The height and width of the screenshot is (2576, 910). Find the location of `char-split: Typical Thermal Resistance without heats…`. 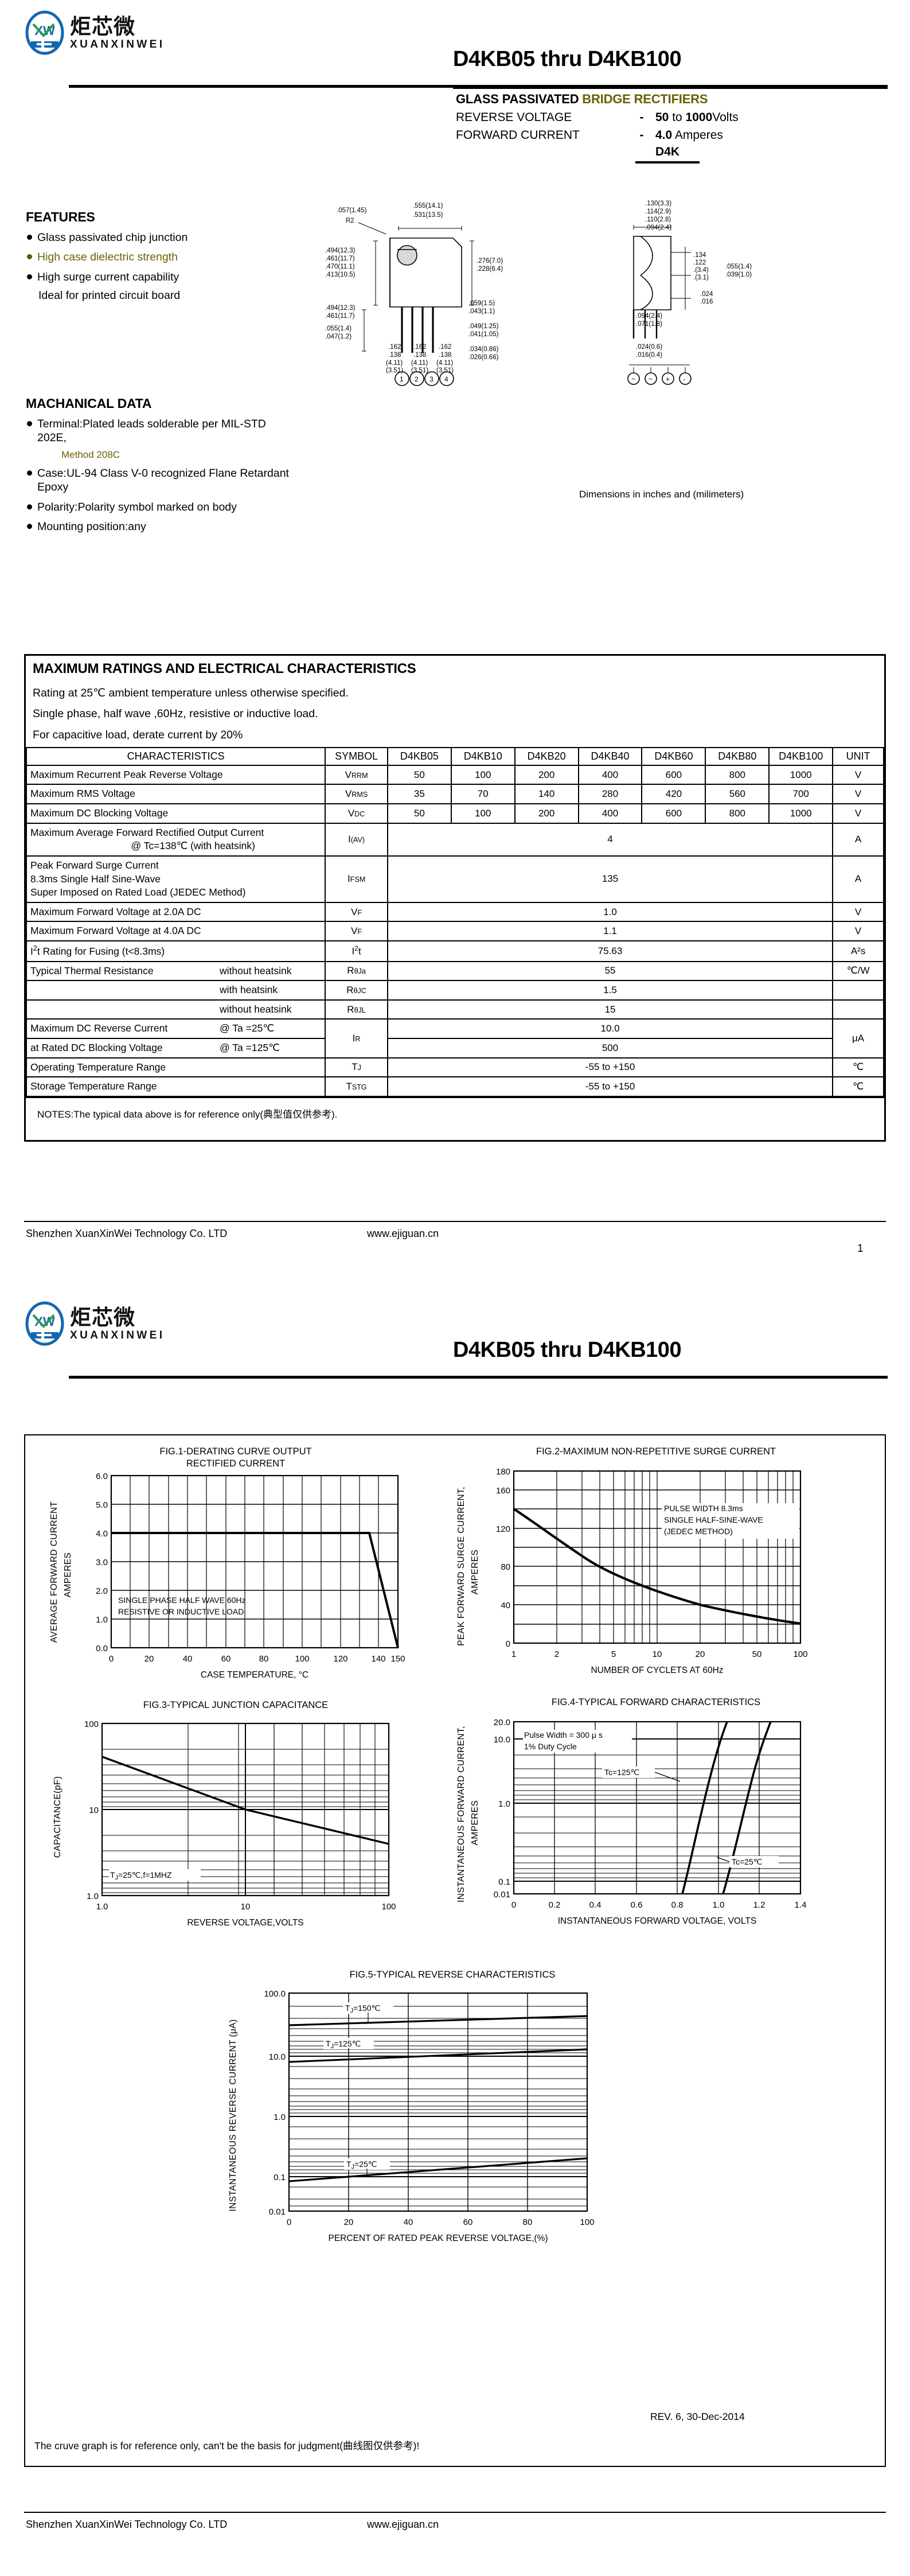

char-split: Typical Thermal Resistance without heats… is located at coordinates (176, 971).